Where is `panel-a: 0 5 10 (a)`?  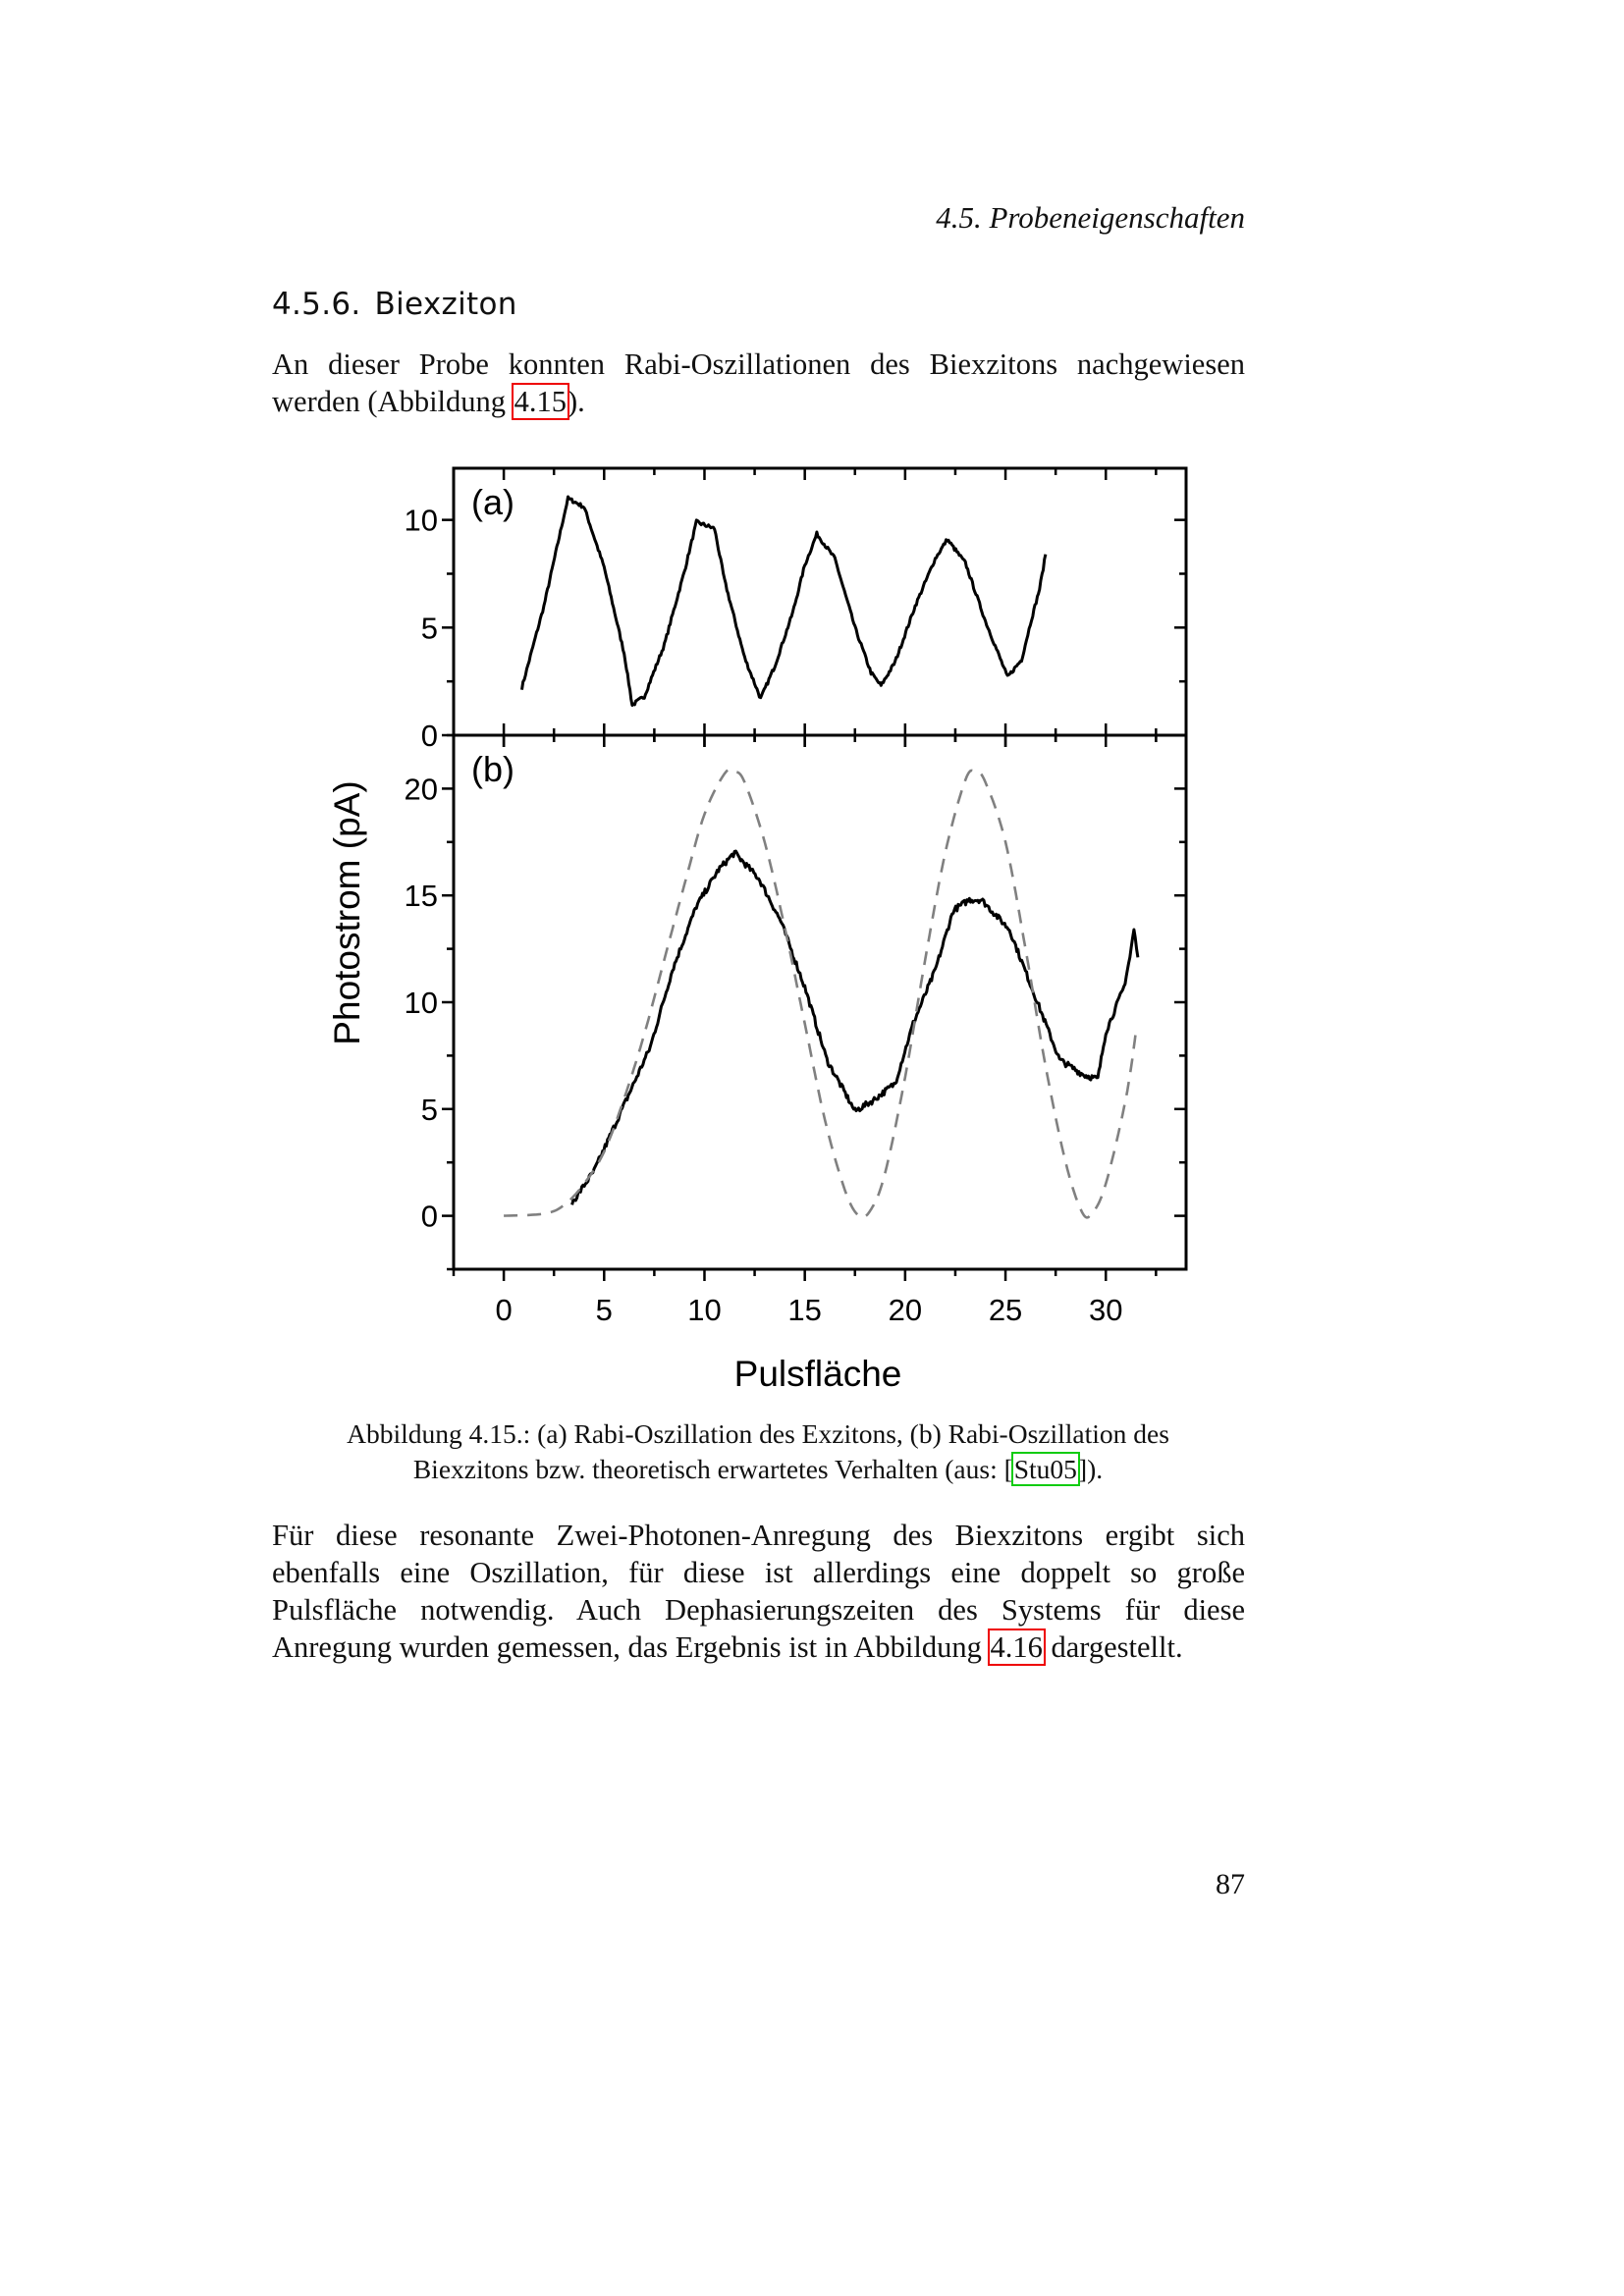
panel-a: 0 5 10 (a) is located at coordinates (796, 609).